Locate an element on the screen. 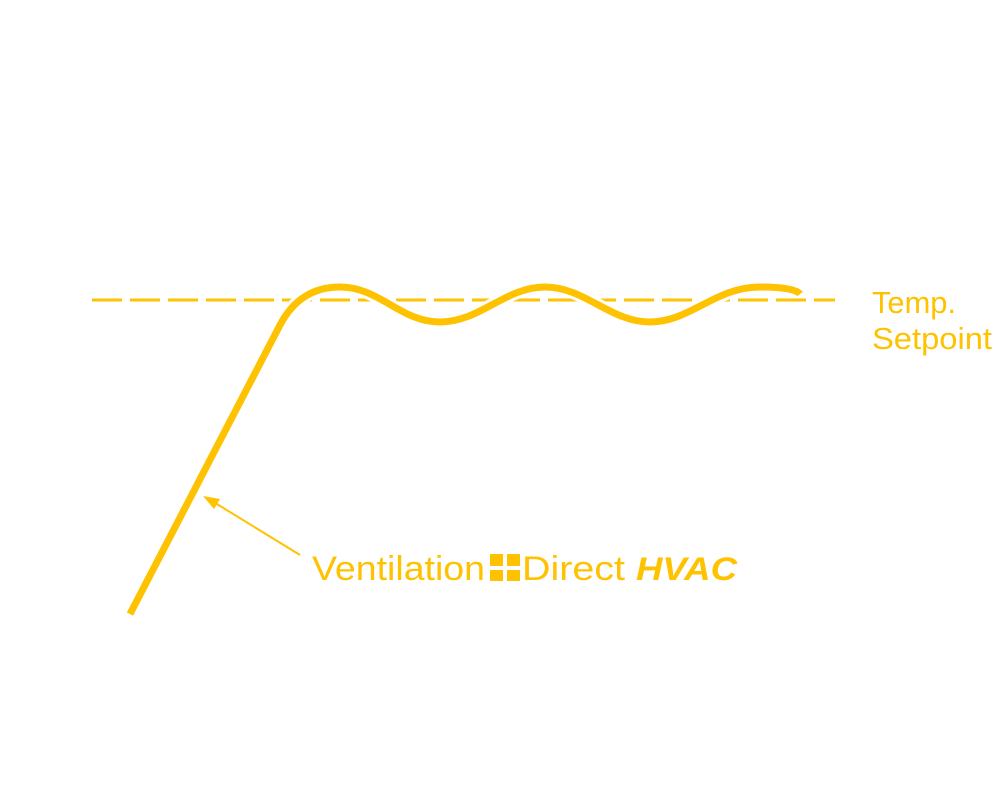 The image size is (1000, 800). brand-name: Direct is located at coordinates (574, 569).